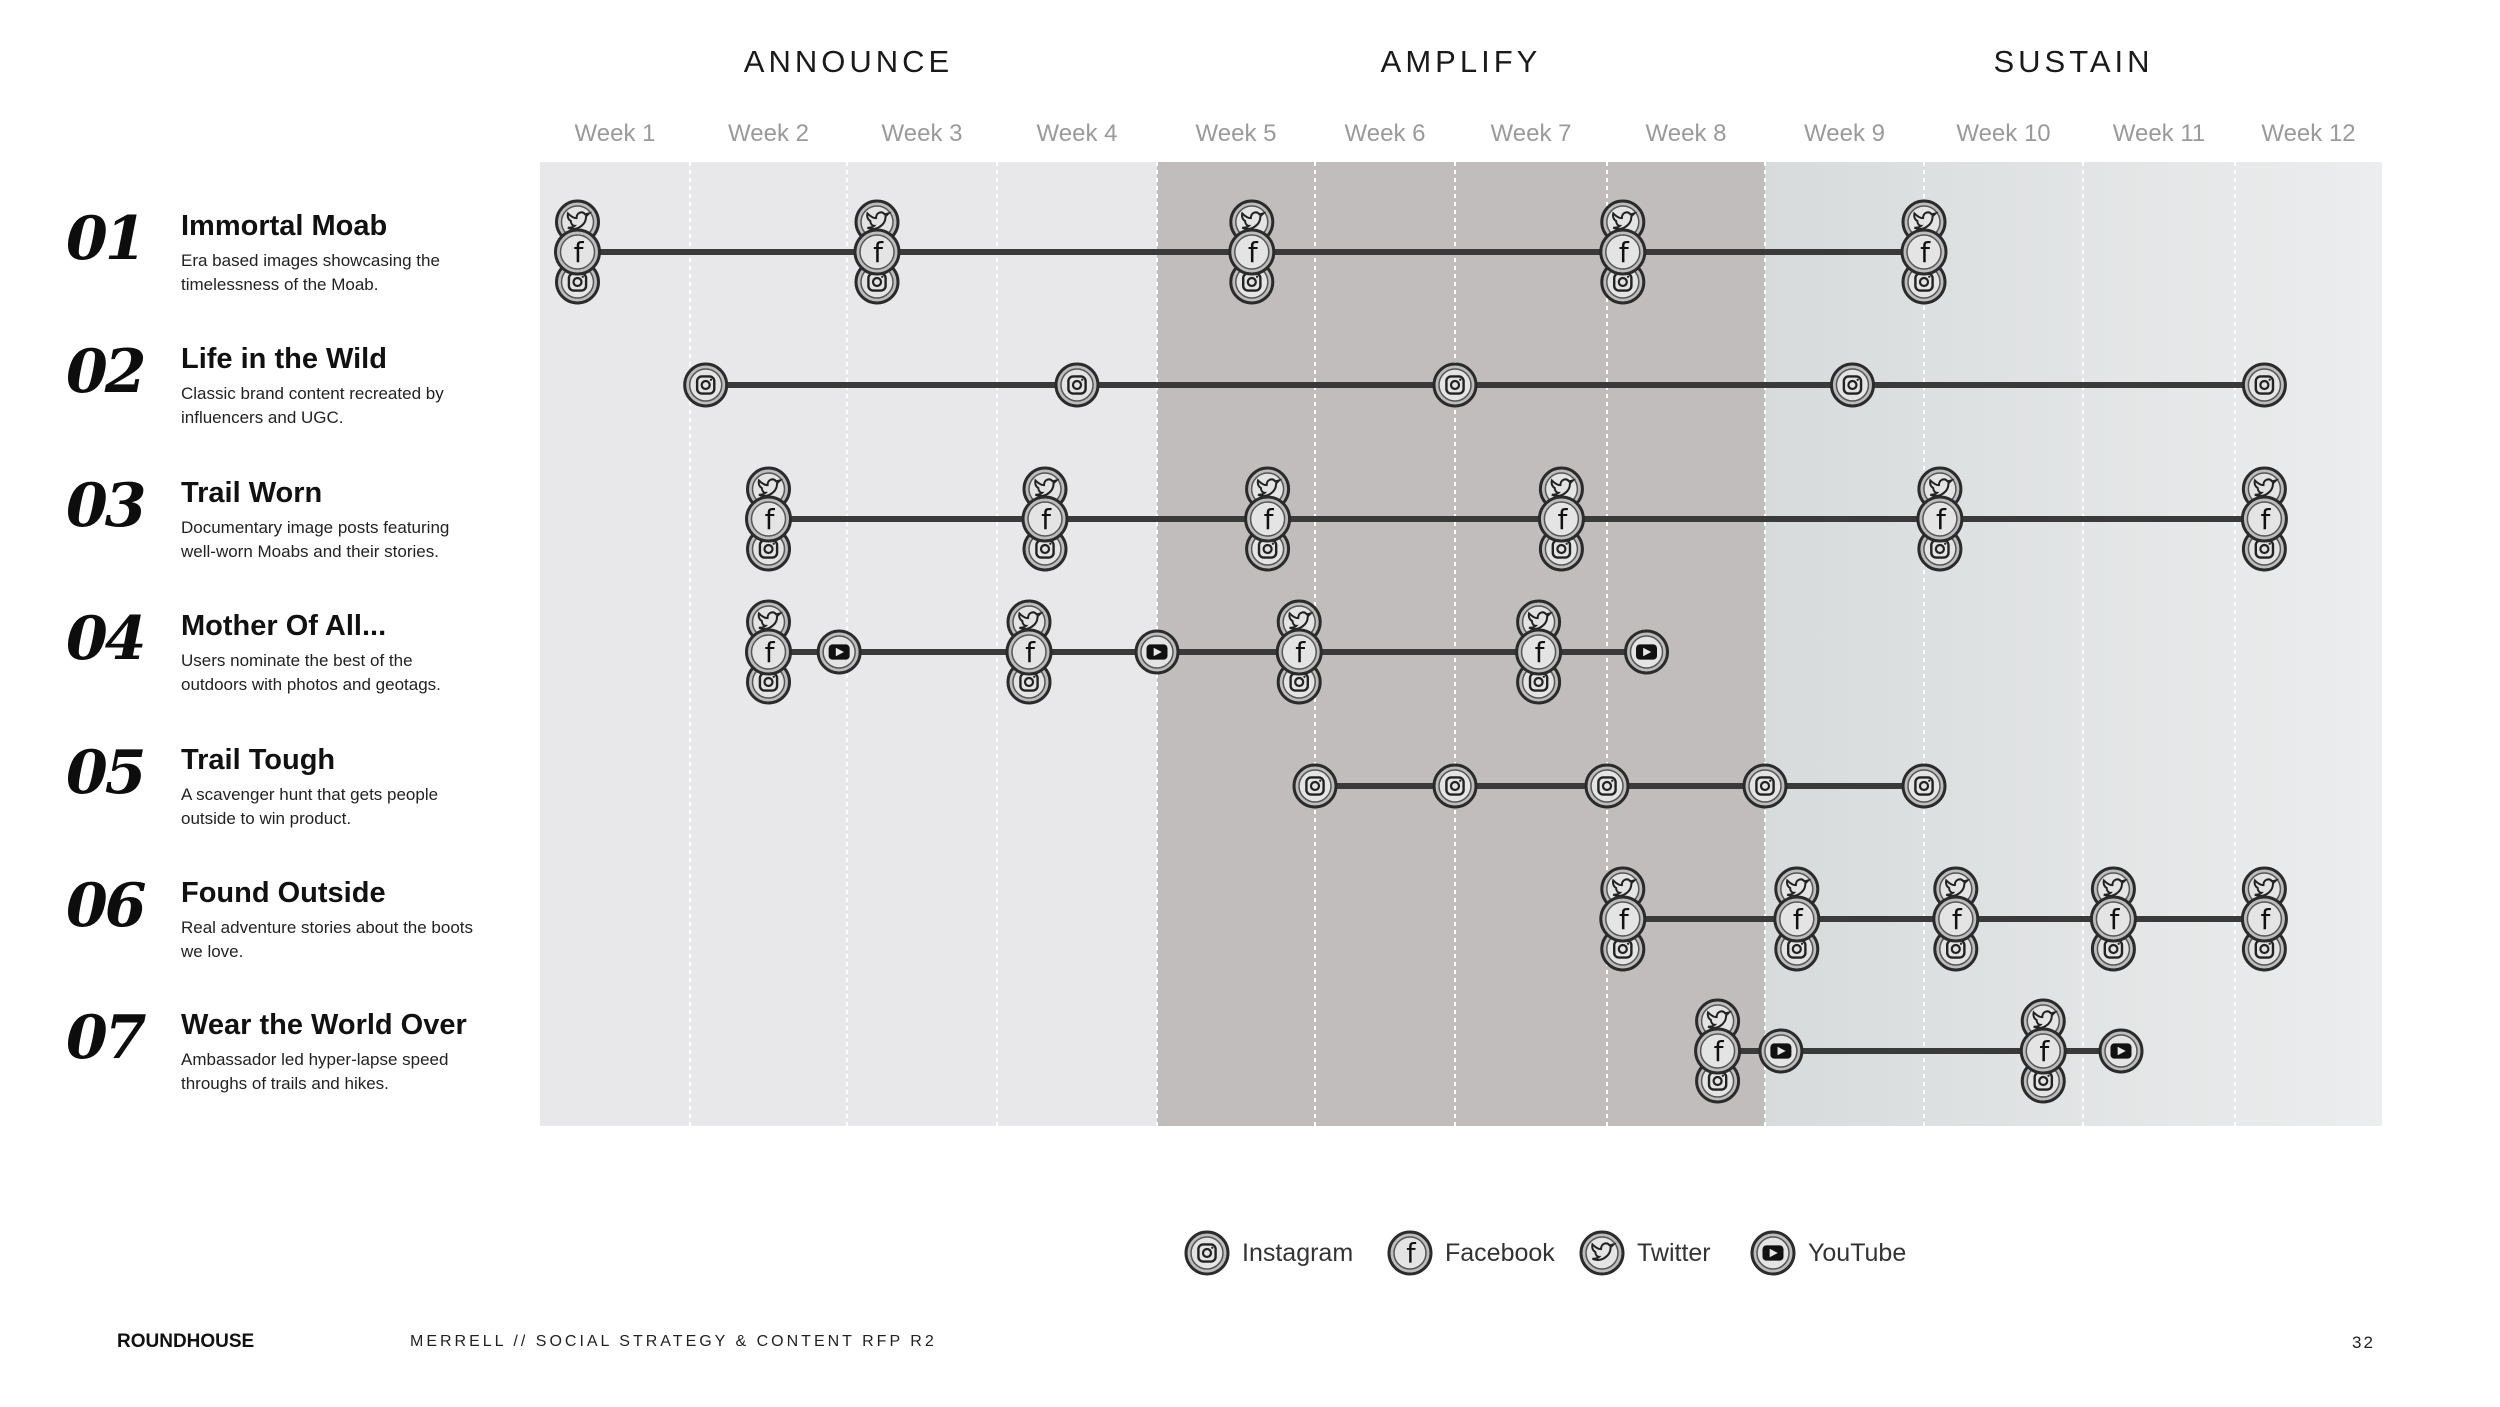 The height and width of the screenshot is (1407, 2500). I want to click on week-label-12: Week 12, so click(2308, 133).